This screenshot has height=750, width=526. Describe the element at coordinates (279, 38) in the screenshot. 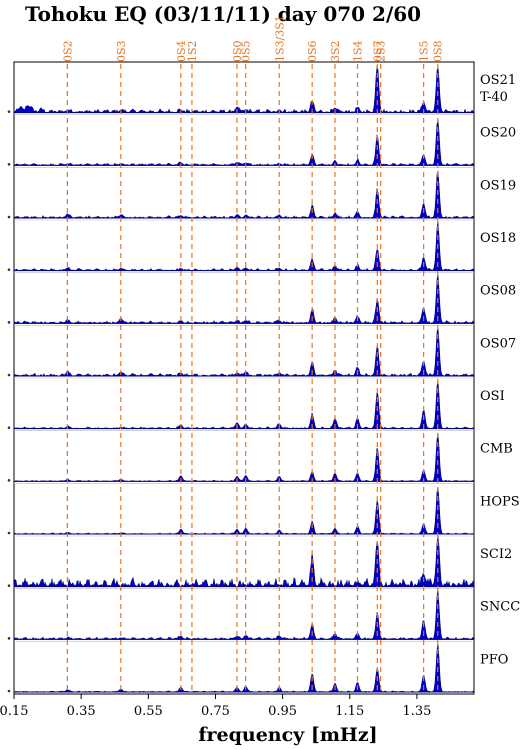

I see `mode-label: 1S3/3S1` at that location.